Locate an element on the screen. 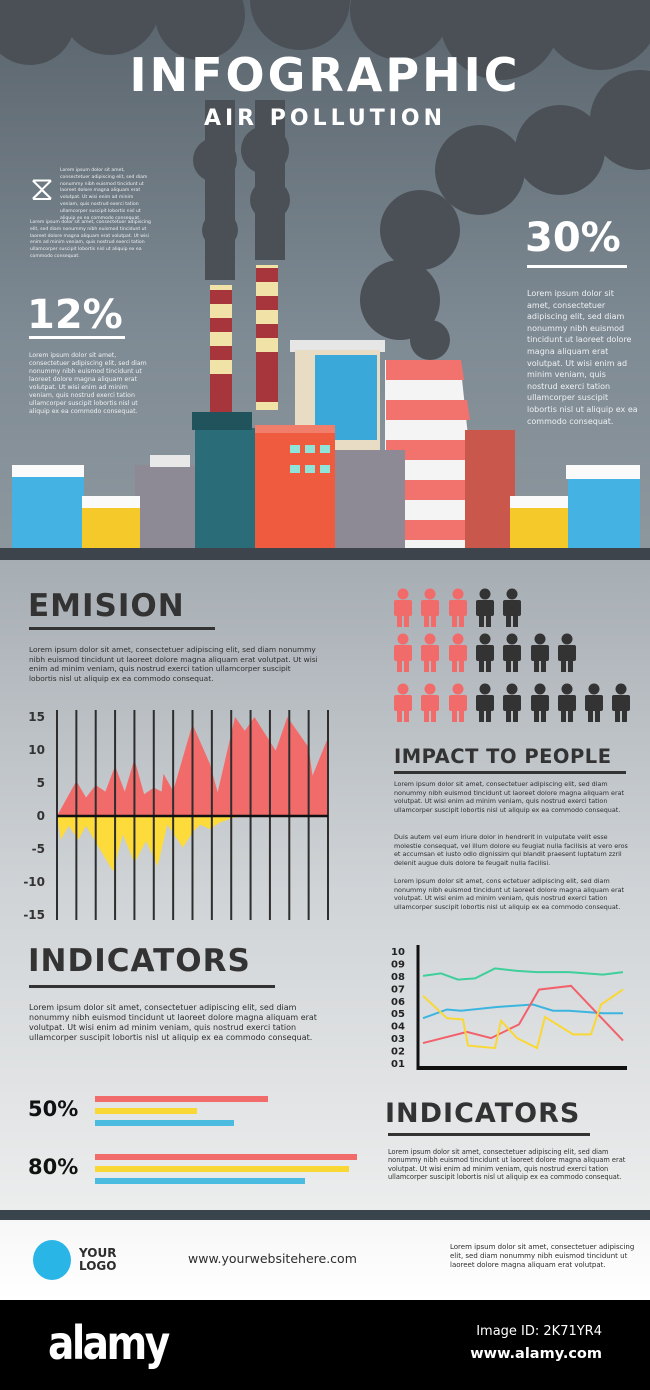 Image resolution: width=650 pixels, height=1390 pixels. indicators-heading-left: INDICATORS is located at coordinates (139, 961).